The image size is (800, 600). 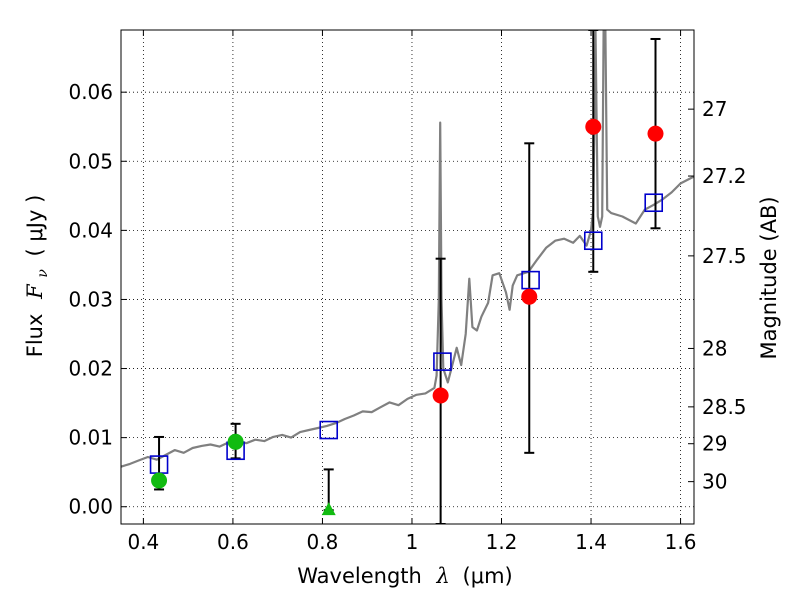 What do you see at coordinates (412, 542) in the screenshot?
I see `x-tick-label: 1` at bounding box center [412, 542].